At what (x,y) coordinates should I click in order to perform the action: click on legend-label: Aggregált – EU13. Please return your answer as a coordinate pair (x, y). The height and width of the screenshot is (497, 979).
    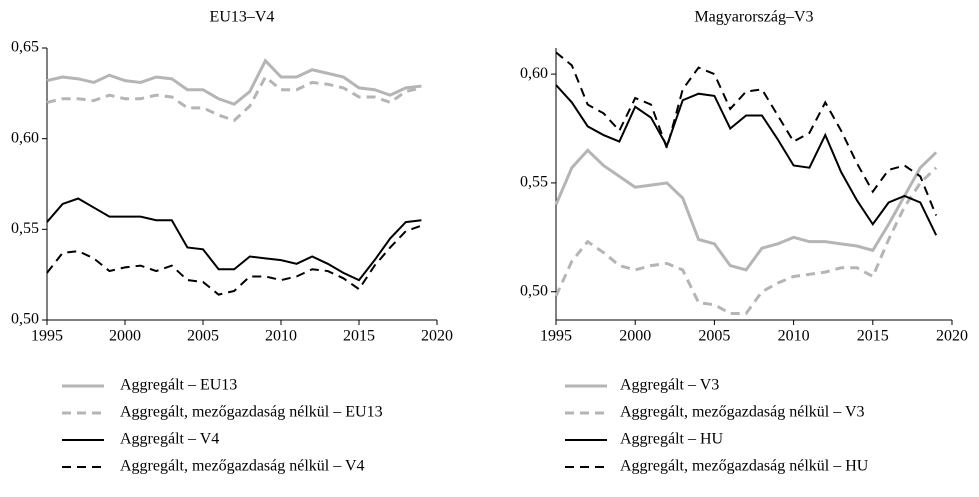
    Looking at the image, I should click on (178, 385).